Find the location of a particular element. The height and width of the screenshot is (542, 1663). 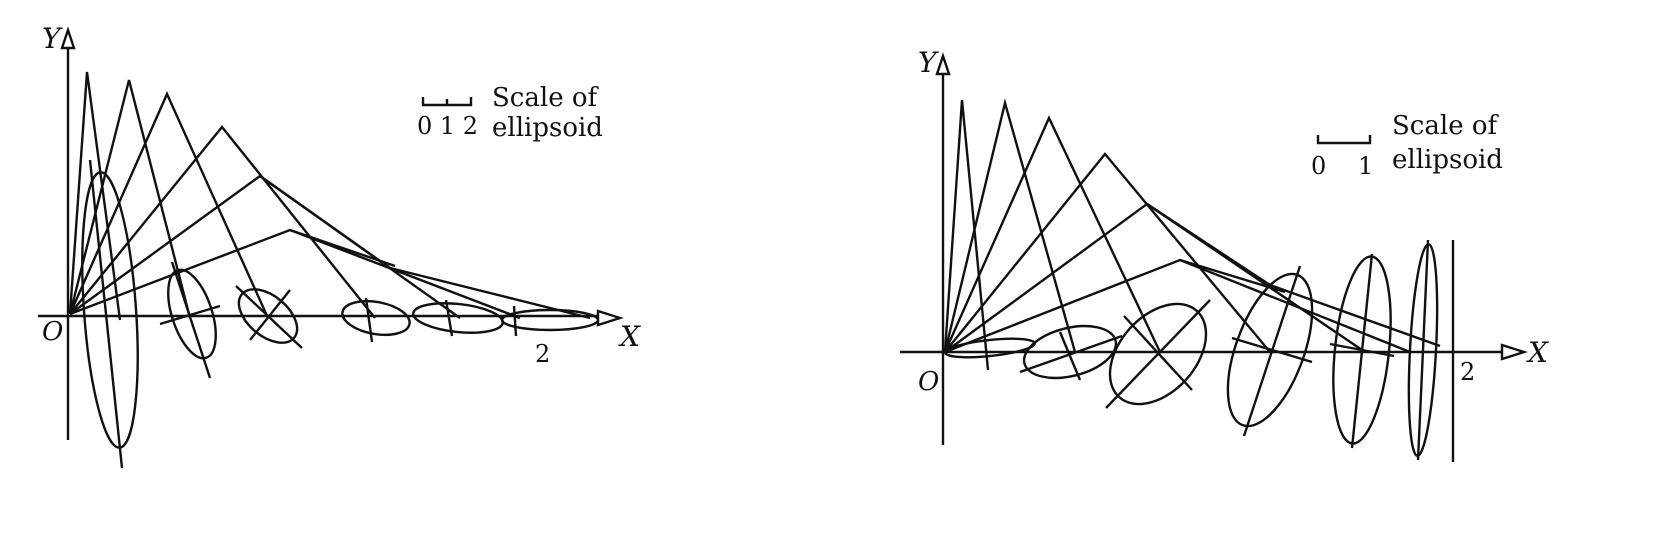

right-ellipse-5-minor is located at coordinates (1362, 350).